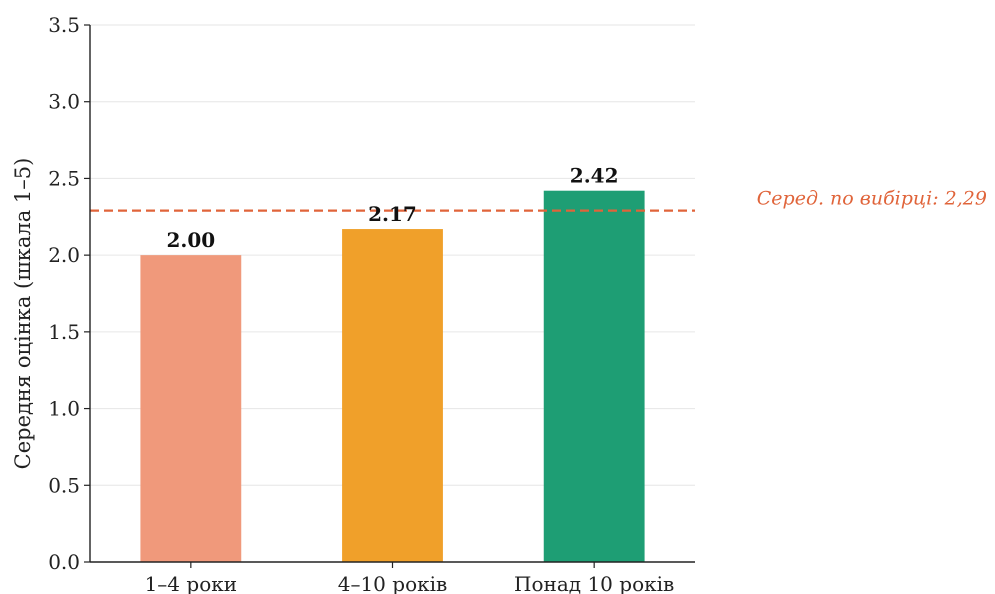 This screenshot has height=594, width=995. What do you see at coordinates (191, 583) in the screenshot?
I see `x-tick-label: 1–4 роки` at bounding box center [191, 583].